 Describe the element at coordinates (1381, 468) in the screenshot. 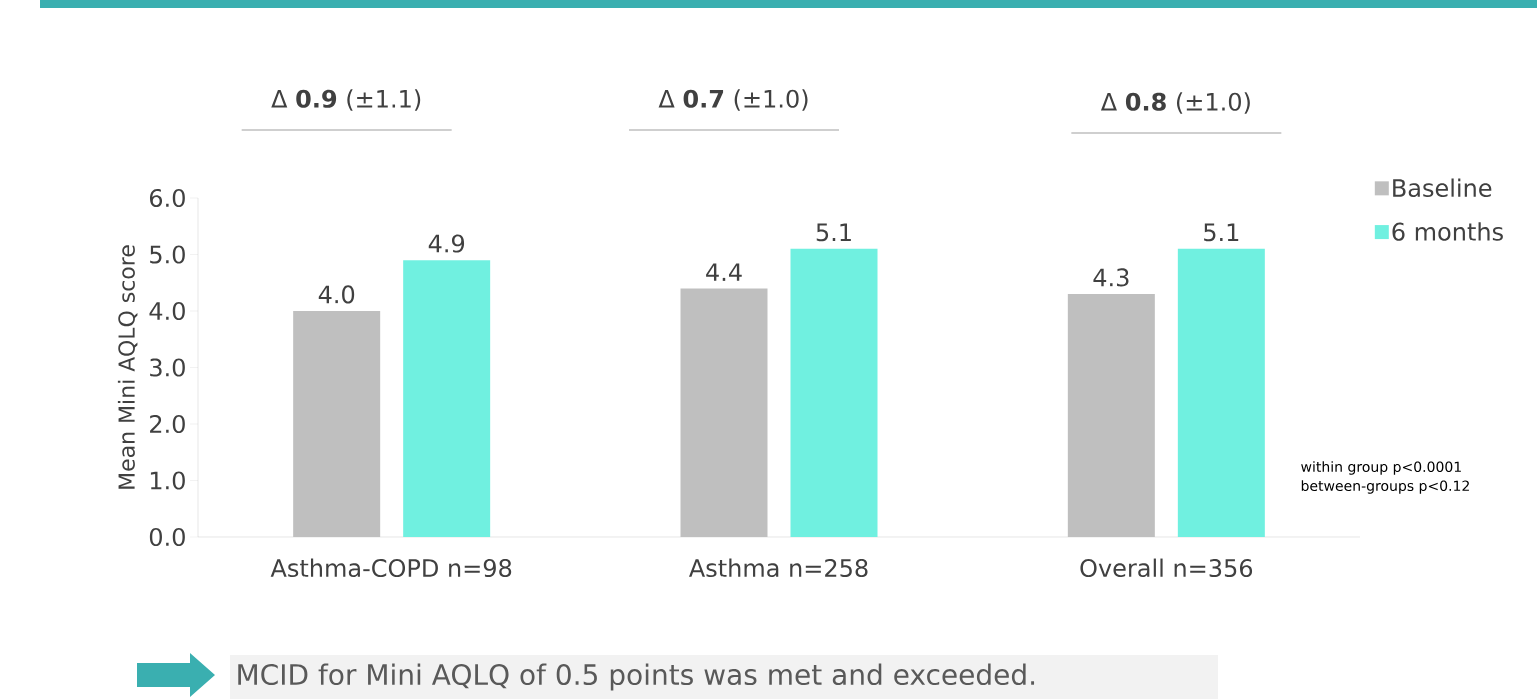

I see `annotation: within group p<0.0001` at that location.